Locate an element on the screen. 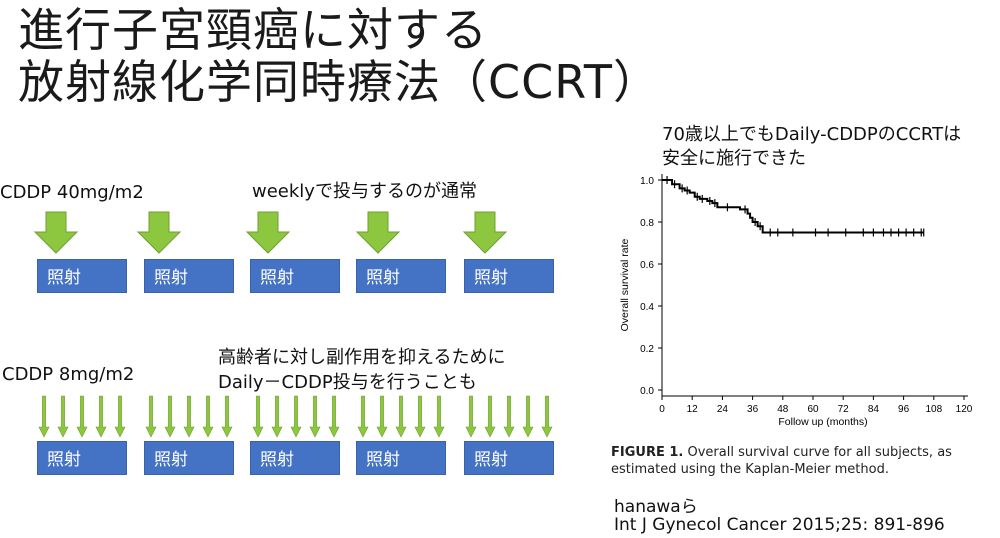  daily-arrows is located at coordinates (295, 416).